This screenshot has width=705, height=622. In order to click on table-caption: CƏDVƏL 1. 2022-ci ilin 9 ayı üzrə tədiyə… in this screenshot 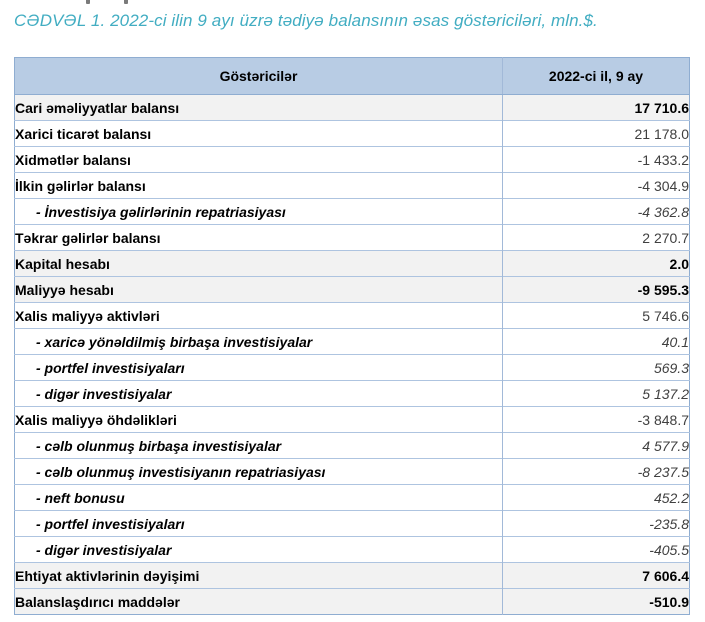, I will do `click(306, 20)`.